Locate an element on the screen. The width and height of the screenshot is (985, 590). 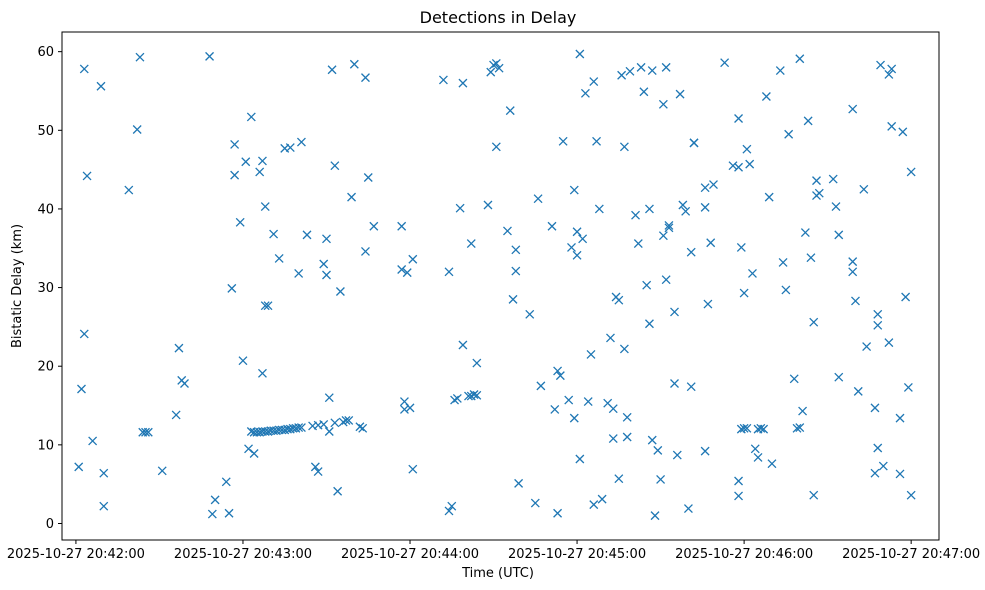
y-tick-label: 0 is located at coordinates (50, 524).